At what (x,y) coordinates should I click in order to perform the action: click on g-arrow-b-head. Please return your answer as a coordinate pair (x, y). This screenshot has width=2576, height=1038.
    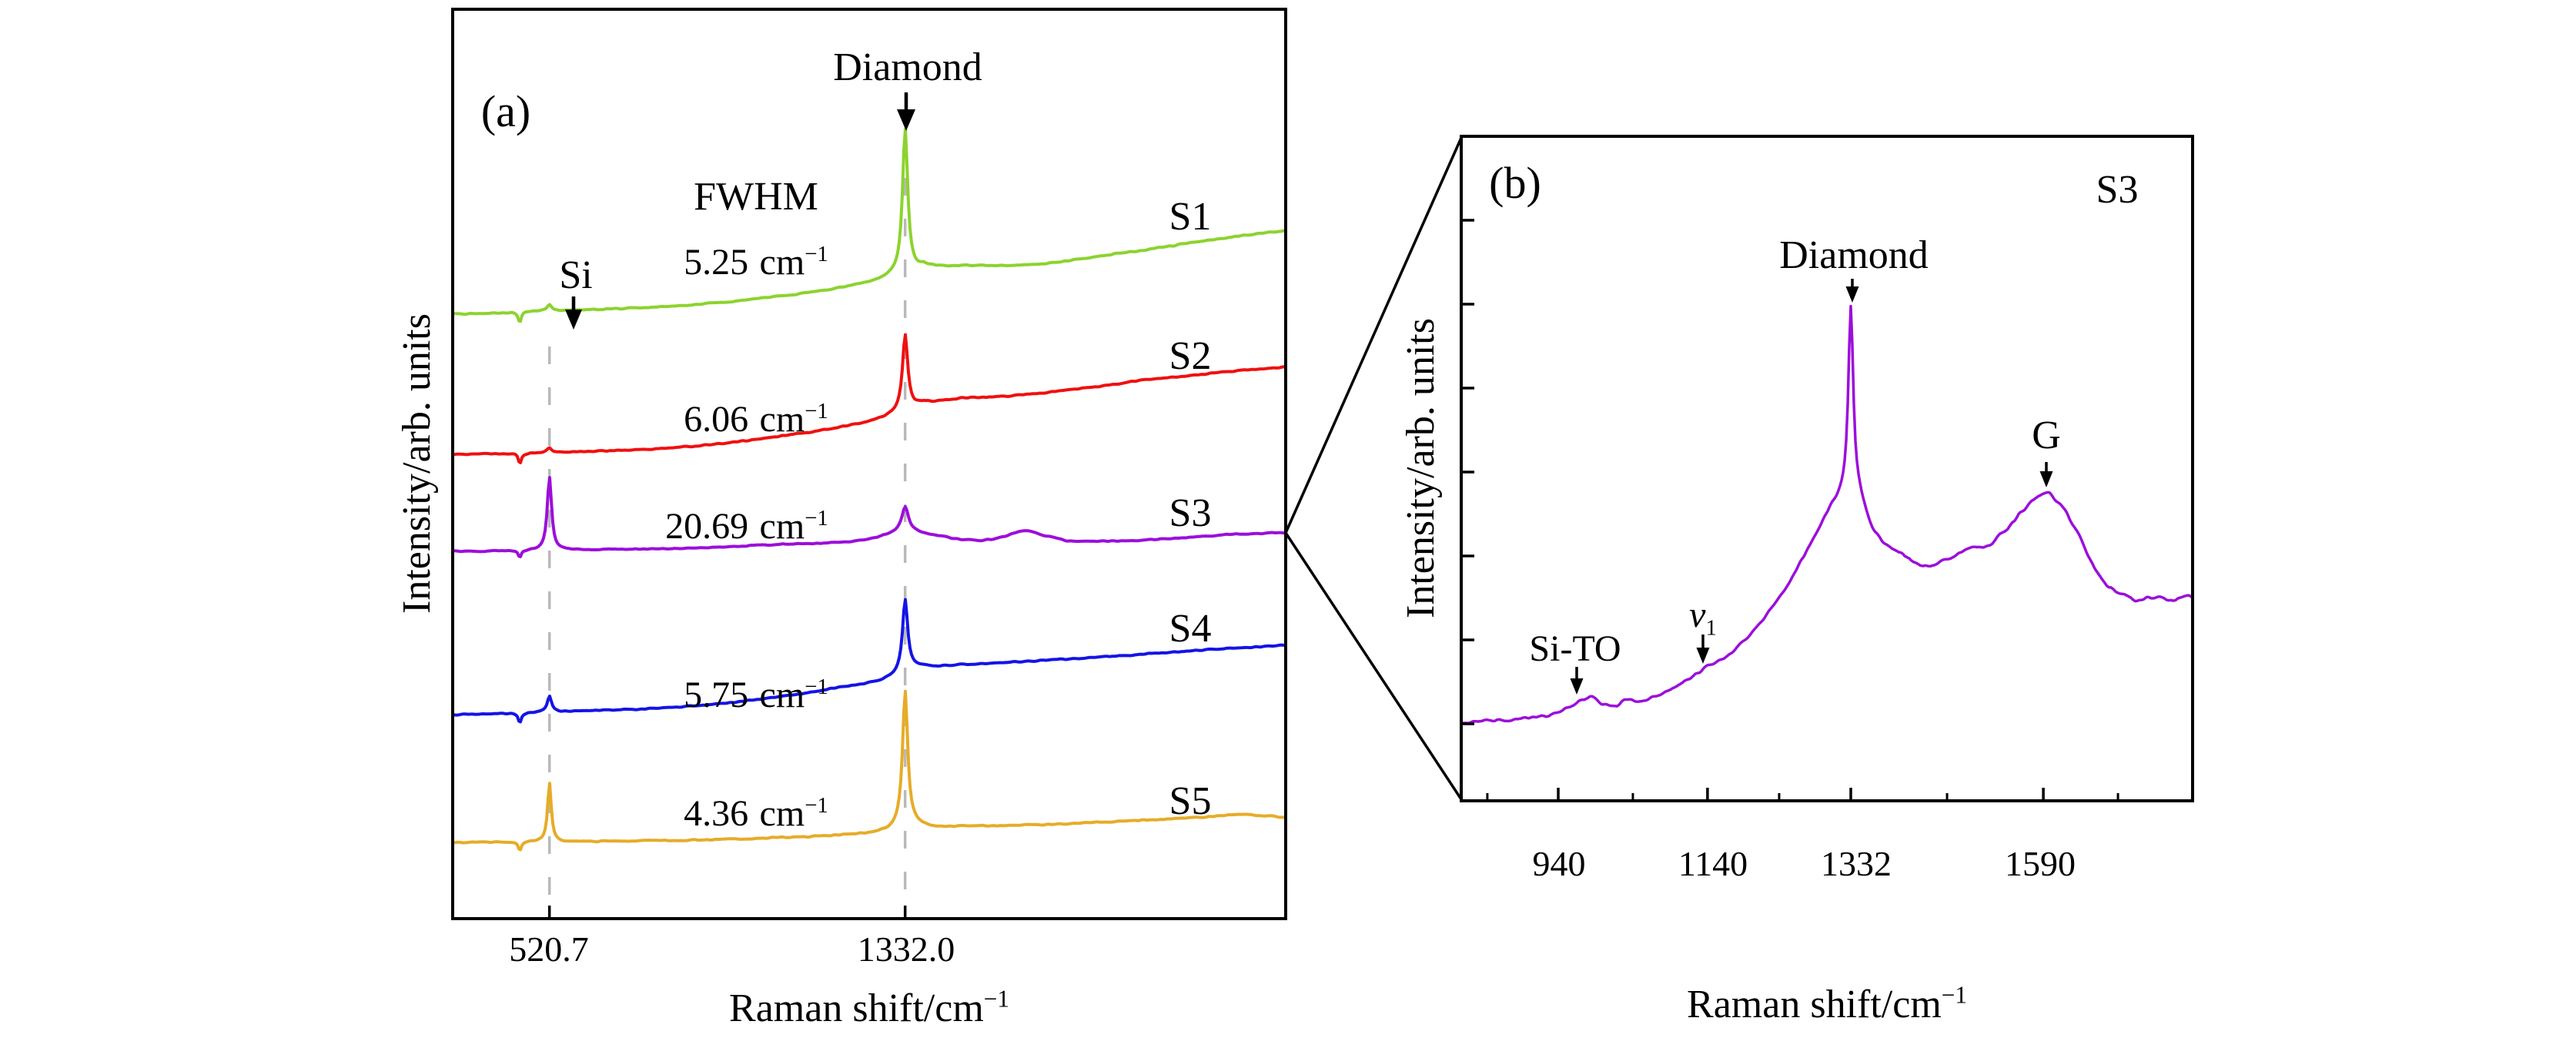
    Looking at the image, I should click on (2046, 479).